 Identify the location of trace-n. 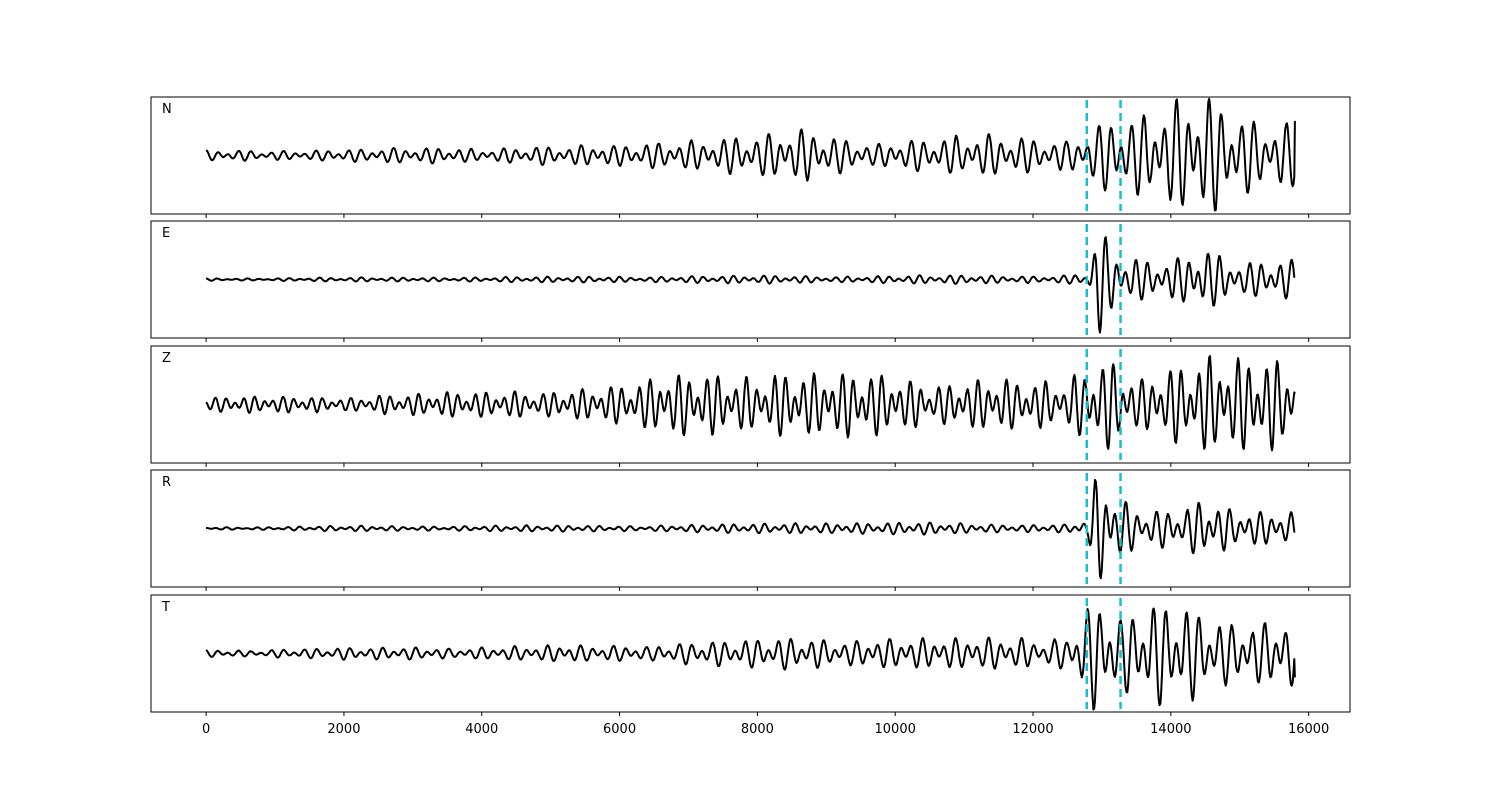
(750, 154).